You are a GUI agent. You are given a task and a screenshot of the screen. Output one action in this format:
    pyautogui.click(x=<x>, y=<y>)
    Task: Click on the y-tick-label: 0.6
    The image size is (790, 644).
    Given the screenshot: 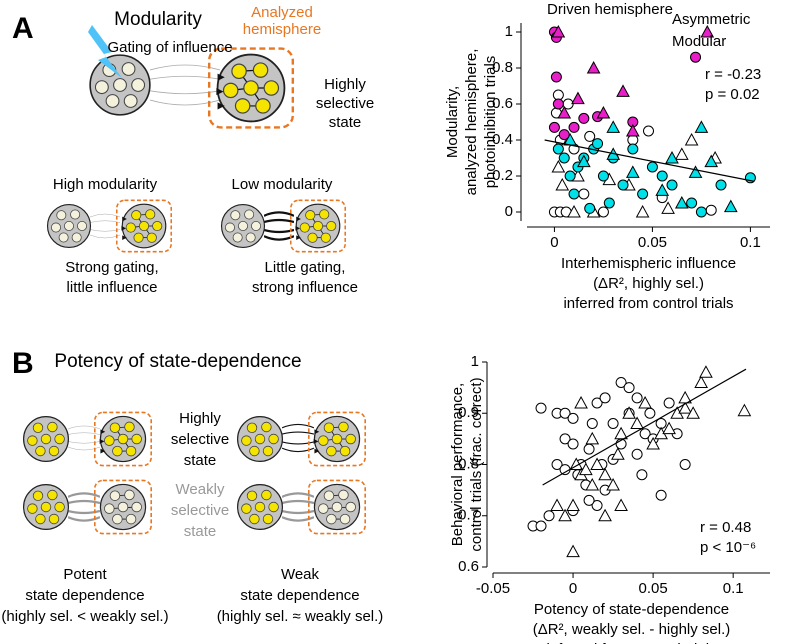 What is the action you would take?
    pyautogui.click(x=468, y=566)
    